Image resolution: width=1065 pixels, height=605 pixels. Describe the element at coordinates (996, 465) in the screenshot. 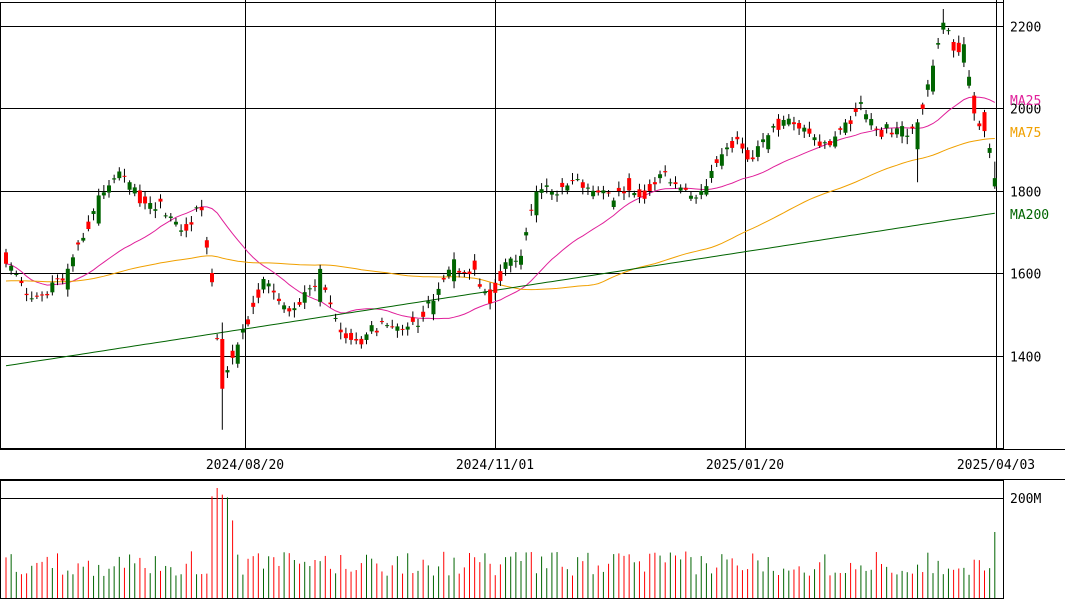

I see `date-tick-label: 2025/04/03` at that location.